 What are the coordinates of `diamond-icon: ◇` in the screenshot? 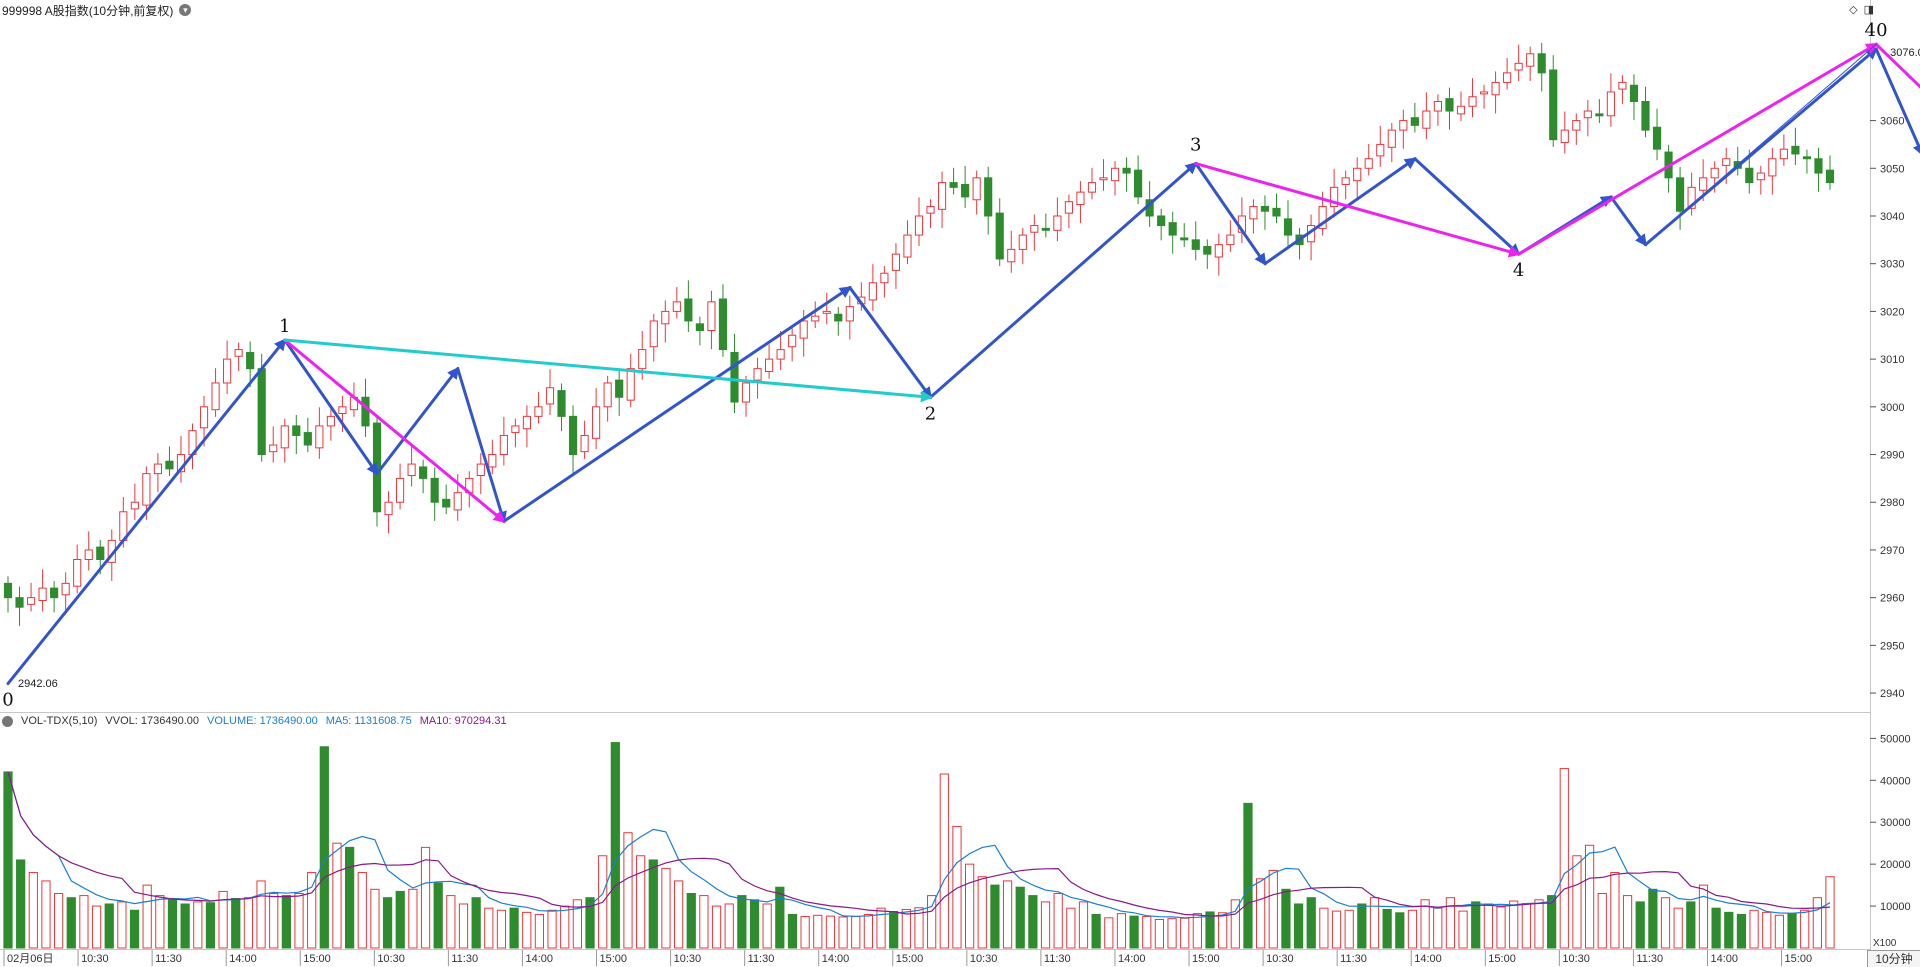 It's located at (1853, 10).